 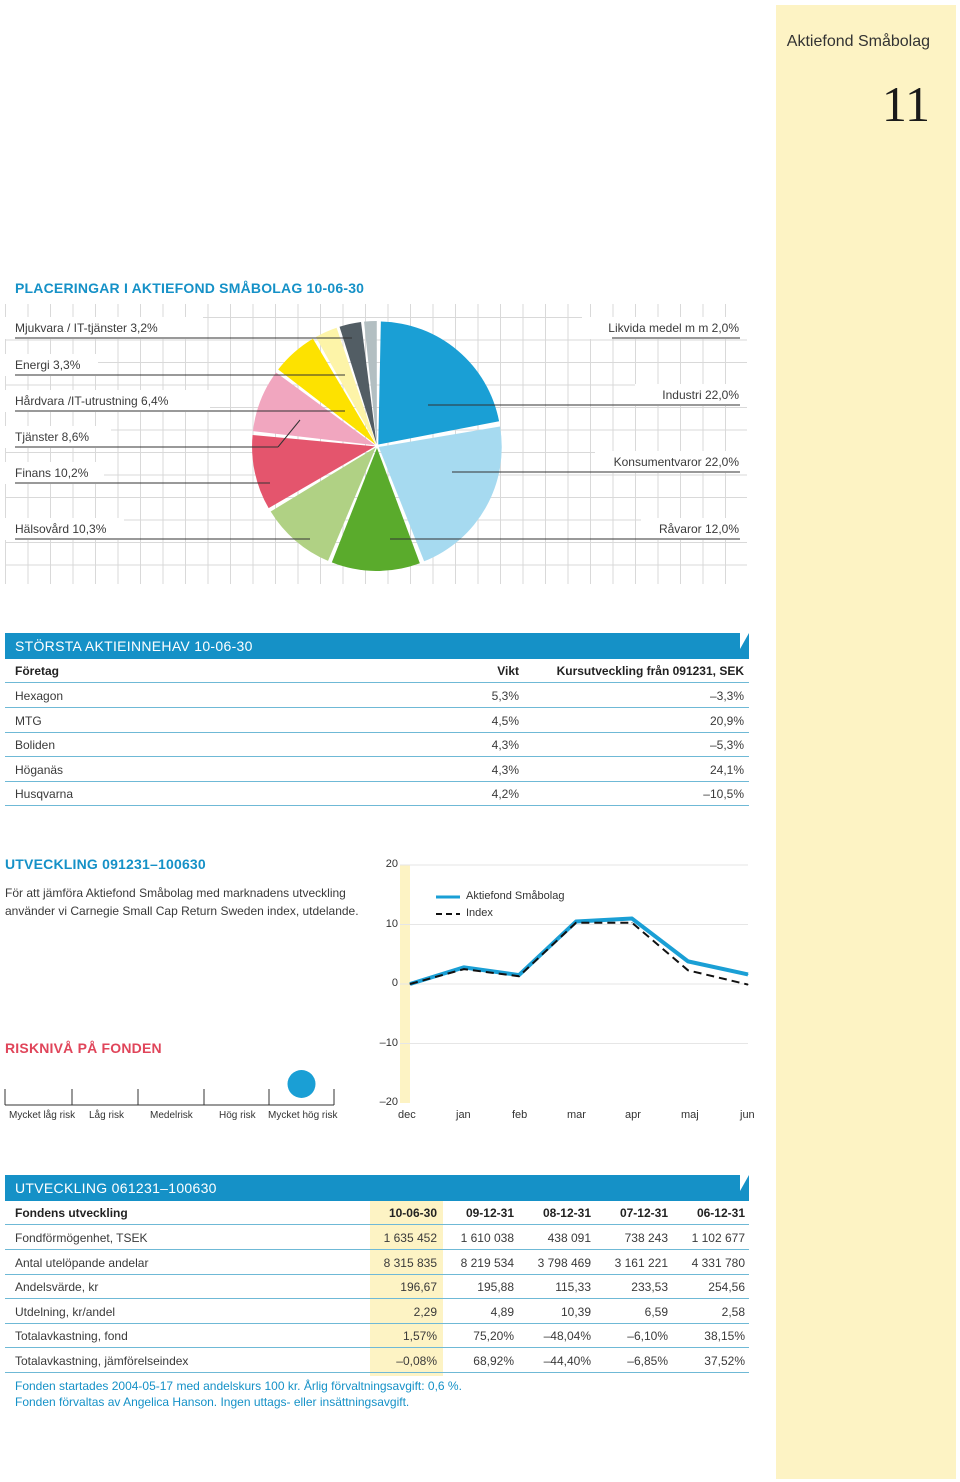 I want to click on risk-level-label: Mycket låg risk, so click(x=42, y=1115).